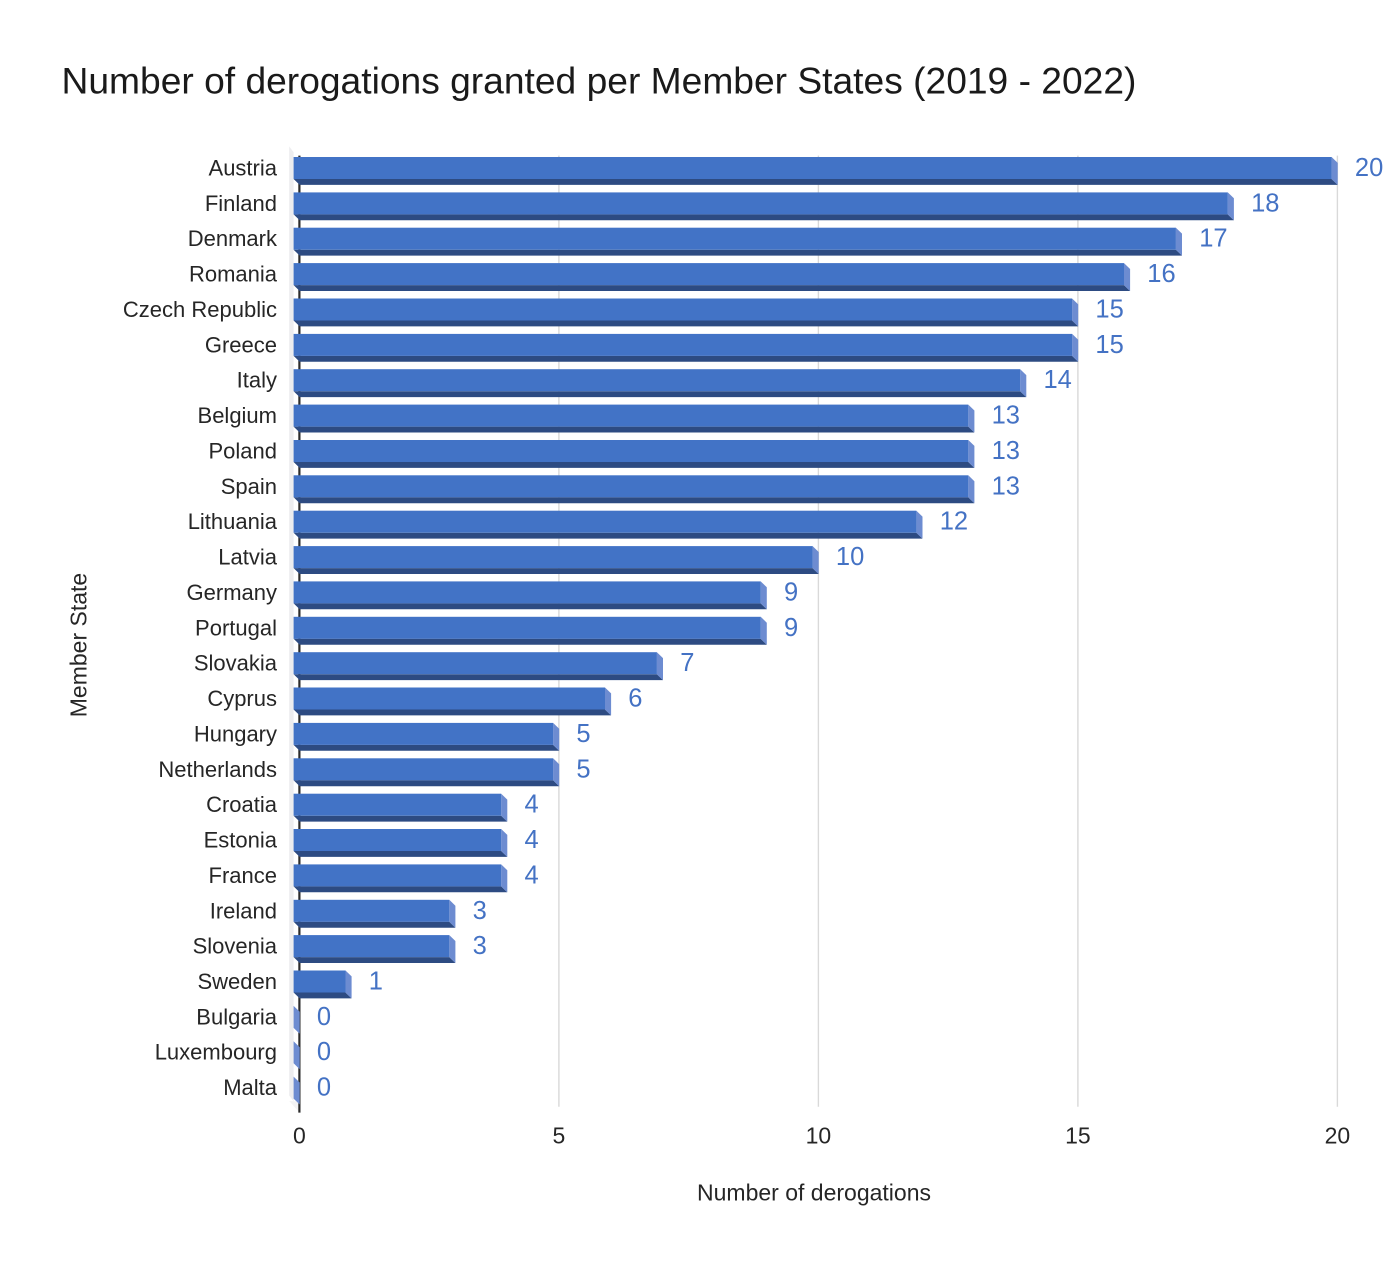  Describe the element at coordinates (1058, 380) in the screenshot. I see `svg-text: 14` at that location.